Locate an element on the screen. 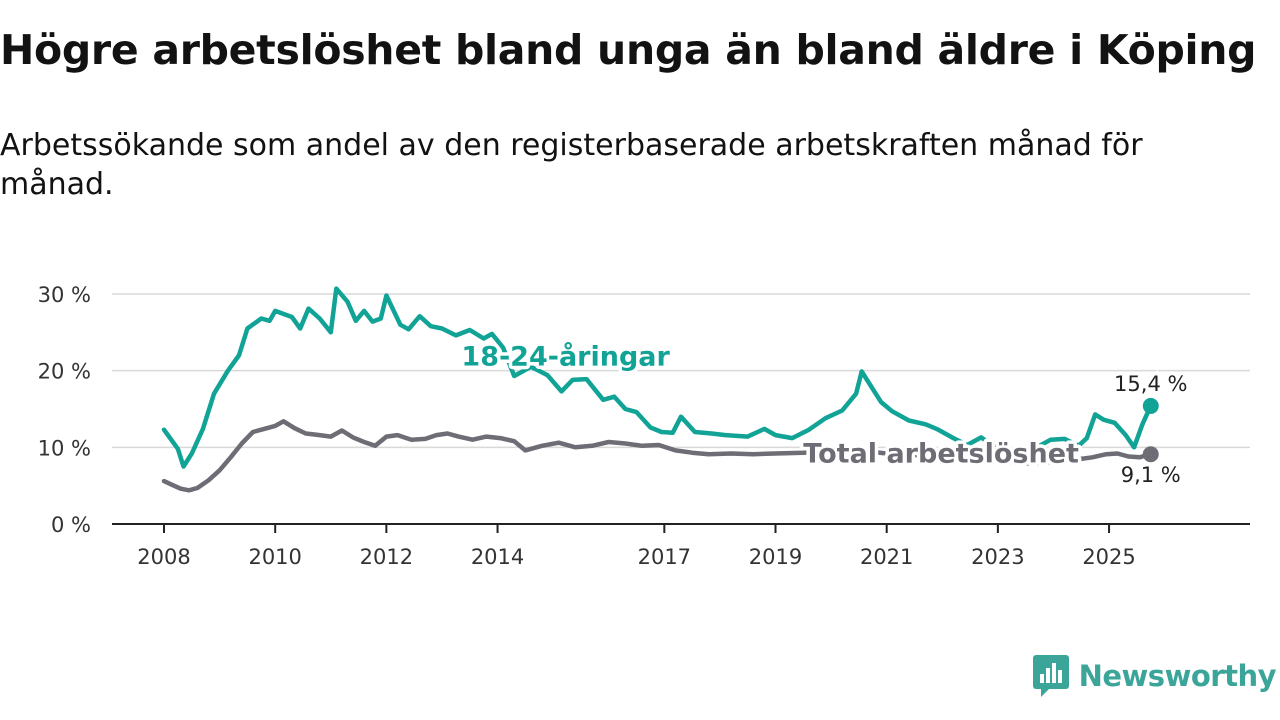 The height and width of the screenshot is (720, 1280). x-tick-label: 2025 is located at coordinates (1108, 557).